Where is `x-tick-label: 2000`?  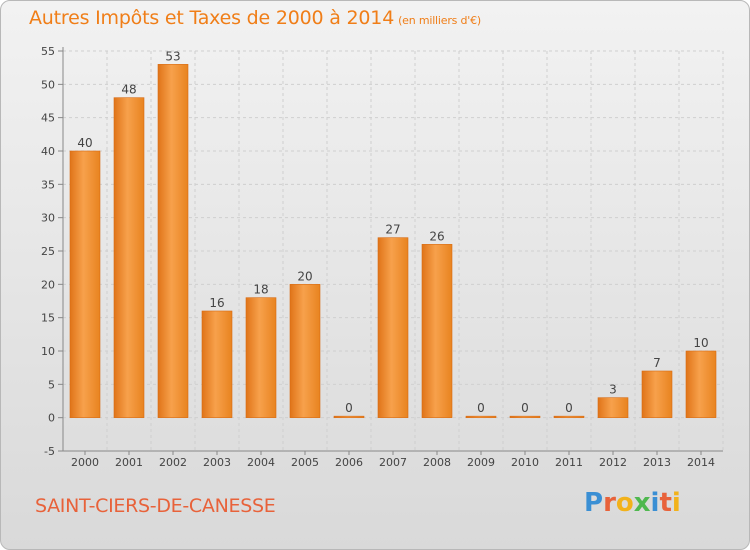
x-tick-label: 2000 is located at coordinates (85, 462).